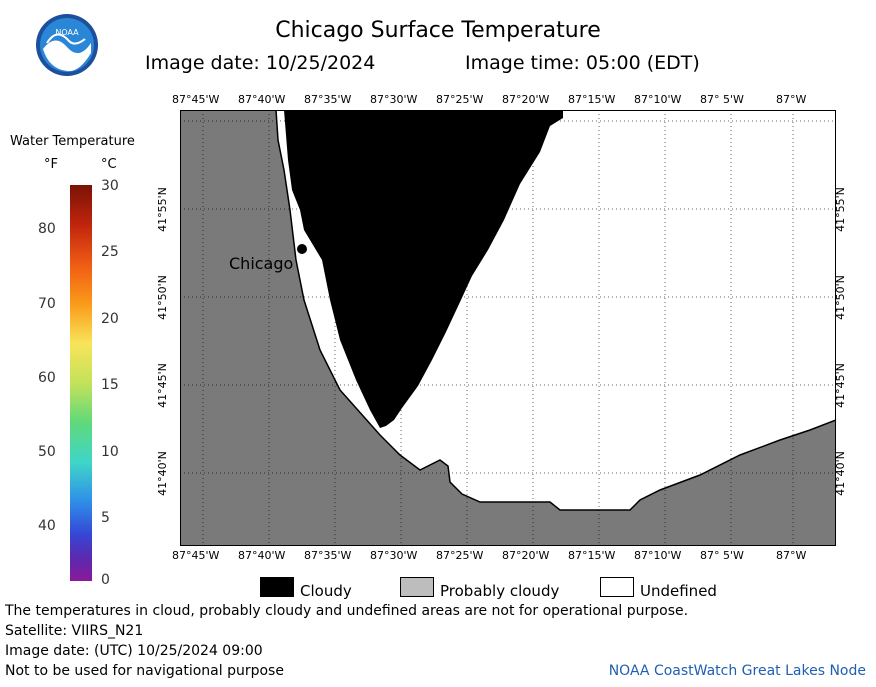 Image resolution: width=876 pixels, height=687 pixels. I want to click on c-tick: 5, so click(105, 518).